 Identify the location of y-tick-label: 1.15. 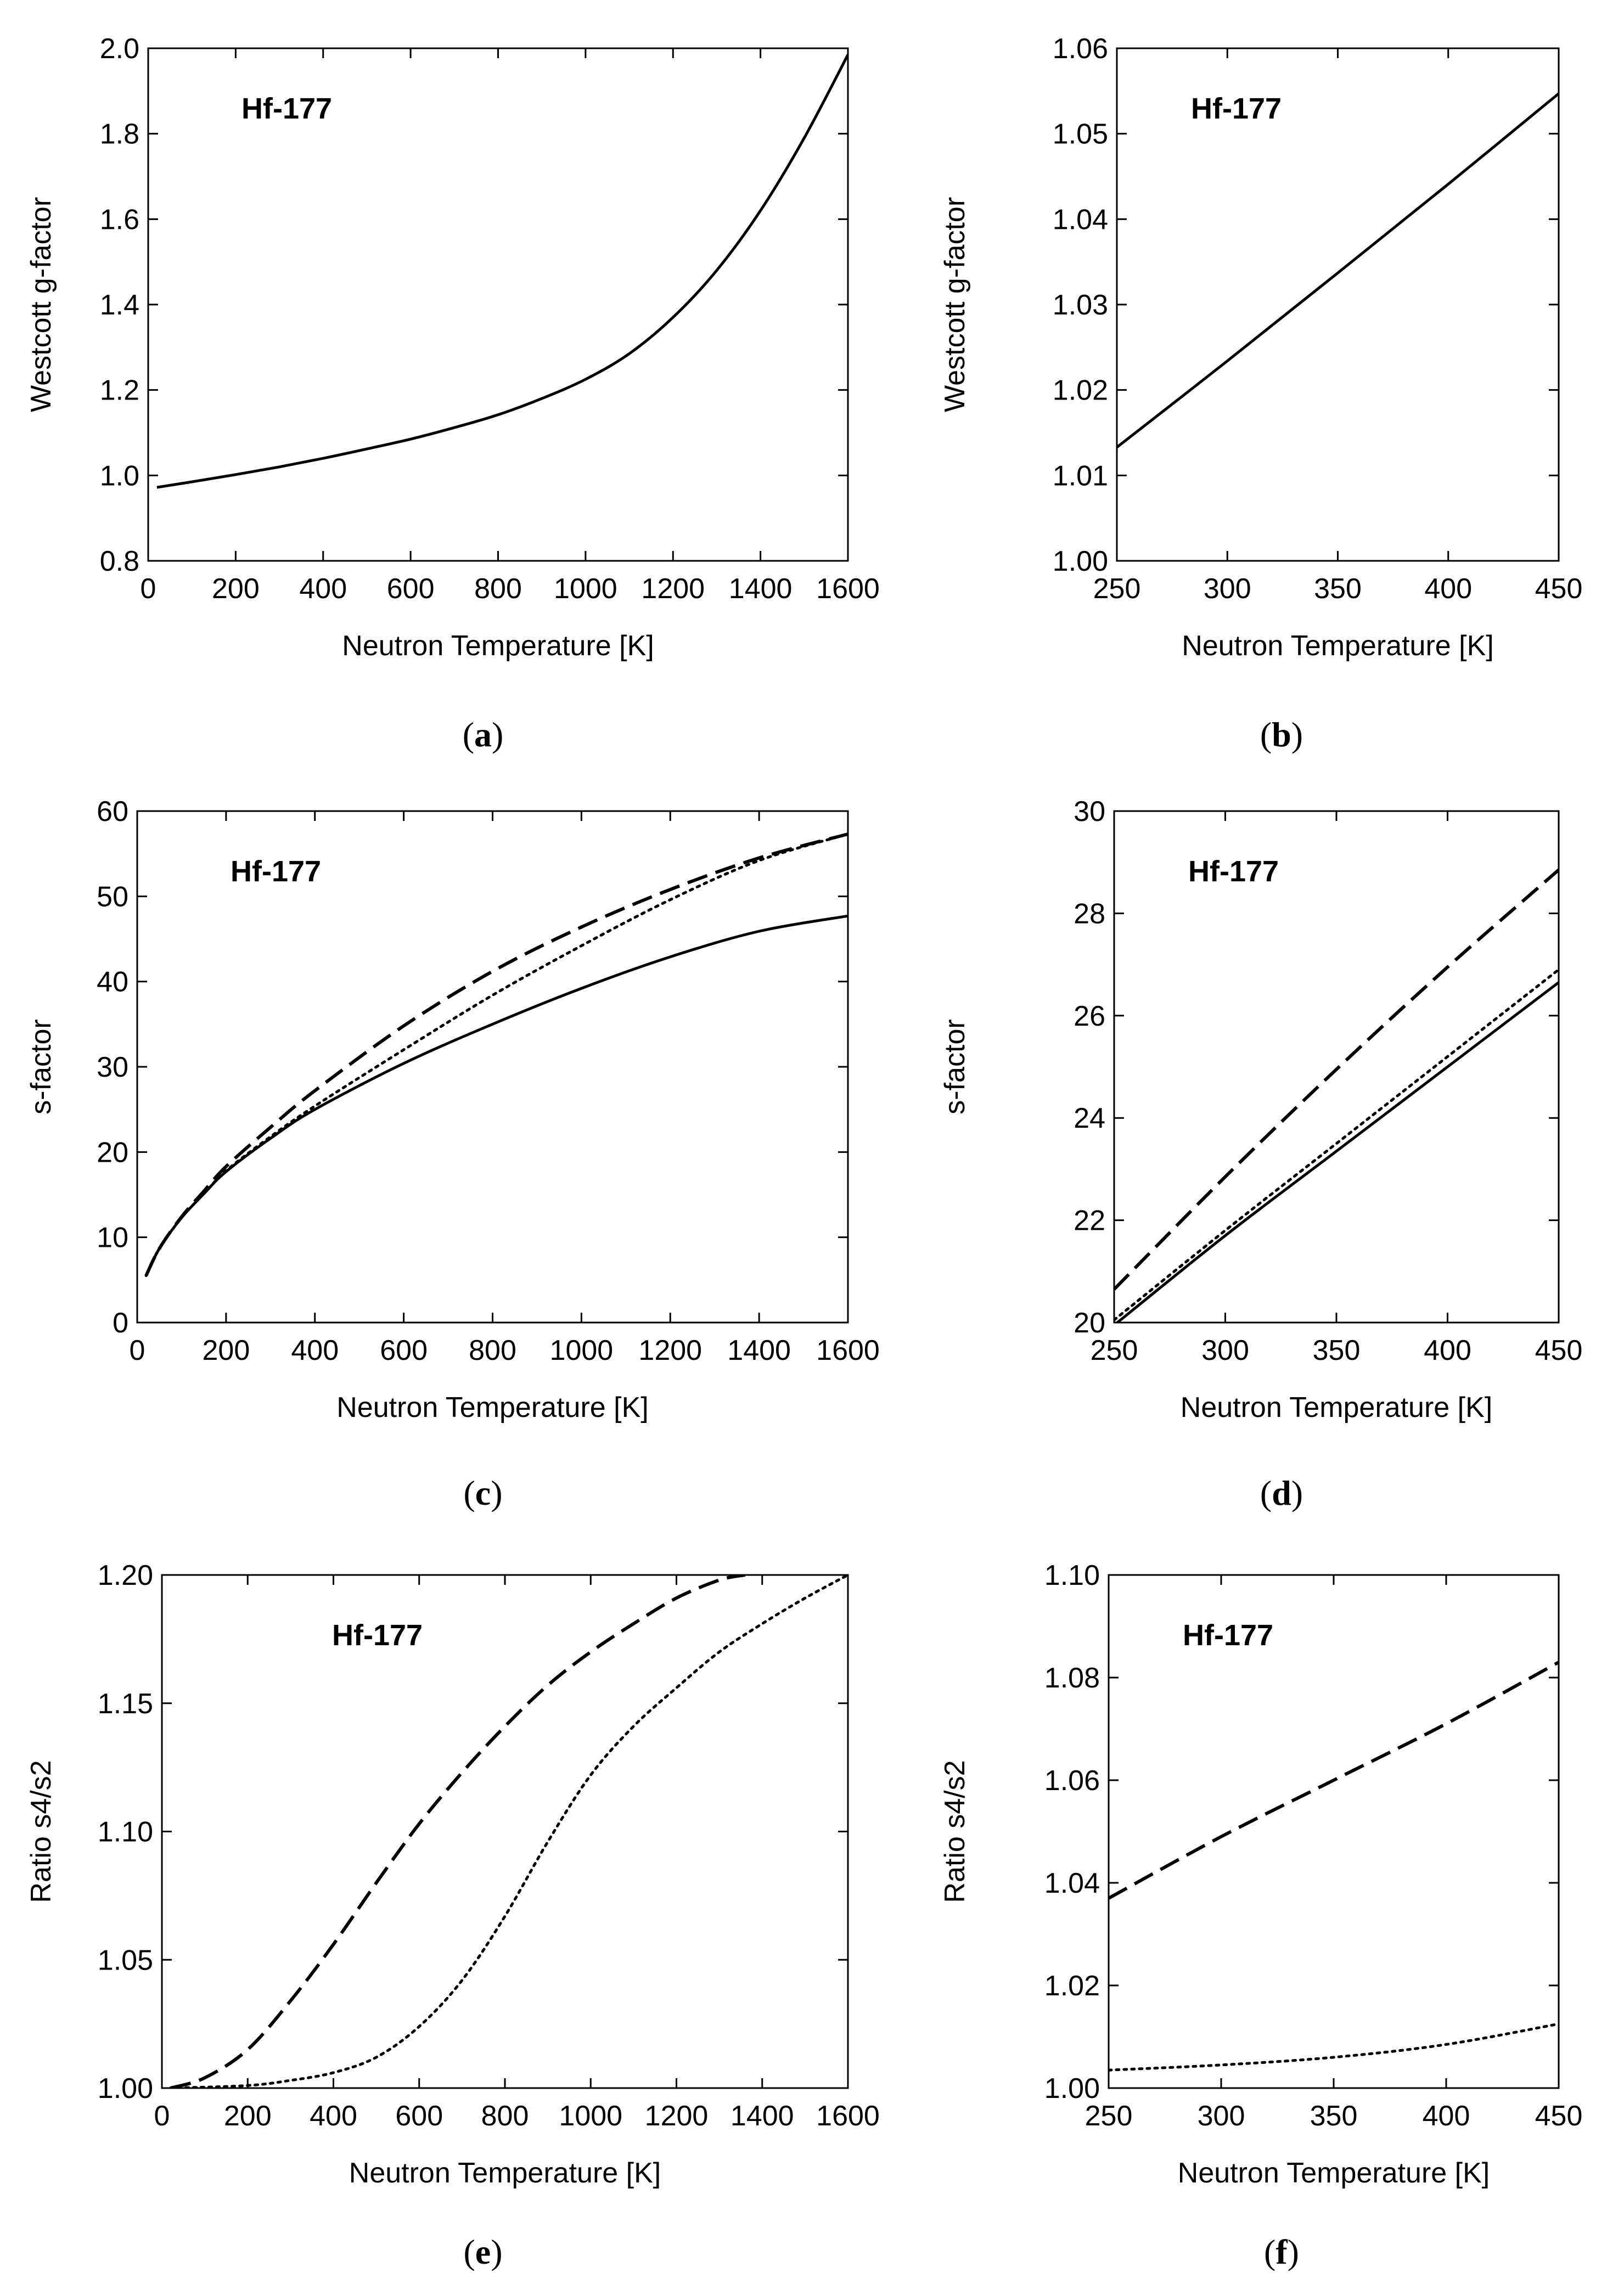
(125, 1704).